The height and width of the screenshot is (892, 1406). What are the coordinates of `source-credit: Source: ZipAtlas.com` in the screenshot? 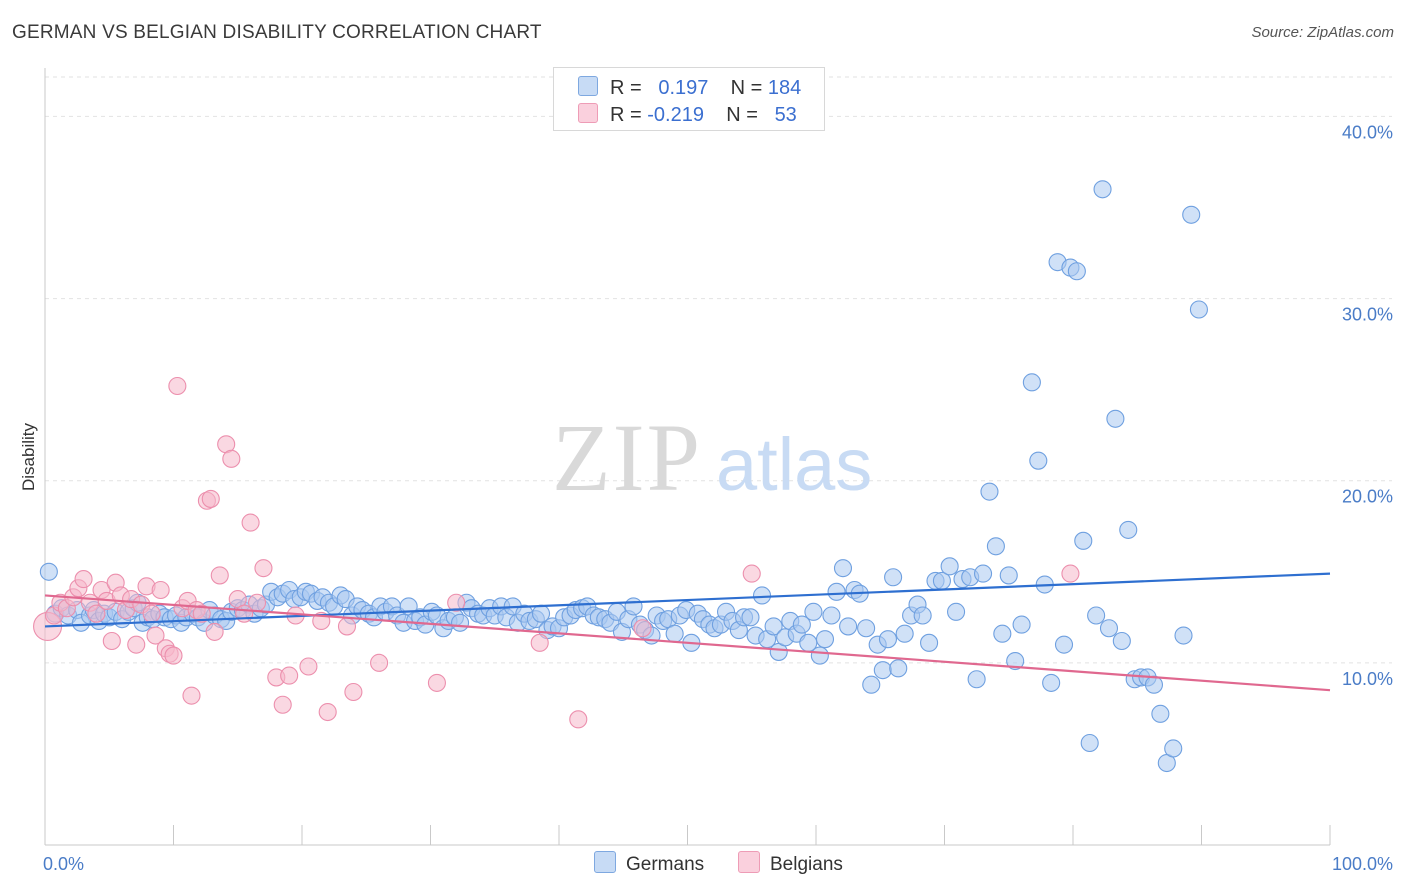 It's located at (1322, 32).